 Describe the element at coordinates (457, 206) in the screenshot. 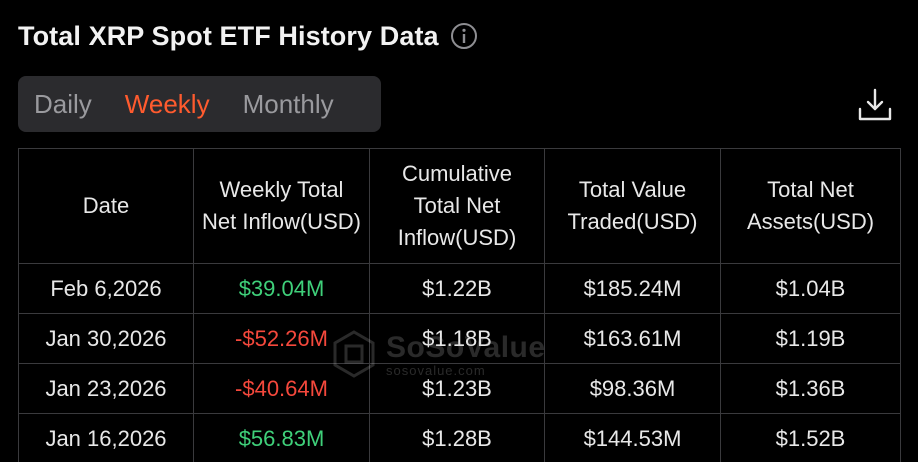

I see `column-header-cumulative-net-inflow: Cumulative Total Net Inflow(USD)` at that location.